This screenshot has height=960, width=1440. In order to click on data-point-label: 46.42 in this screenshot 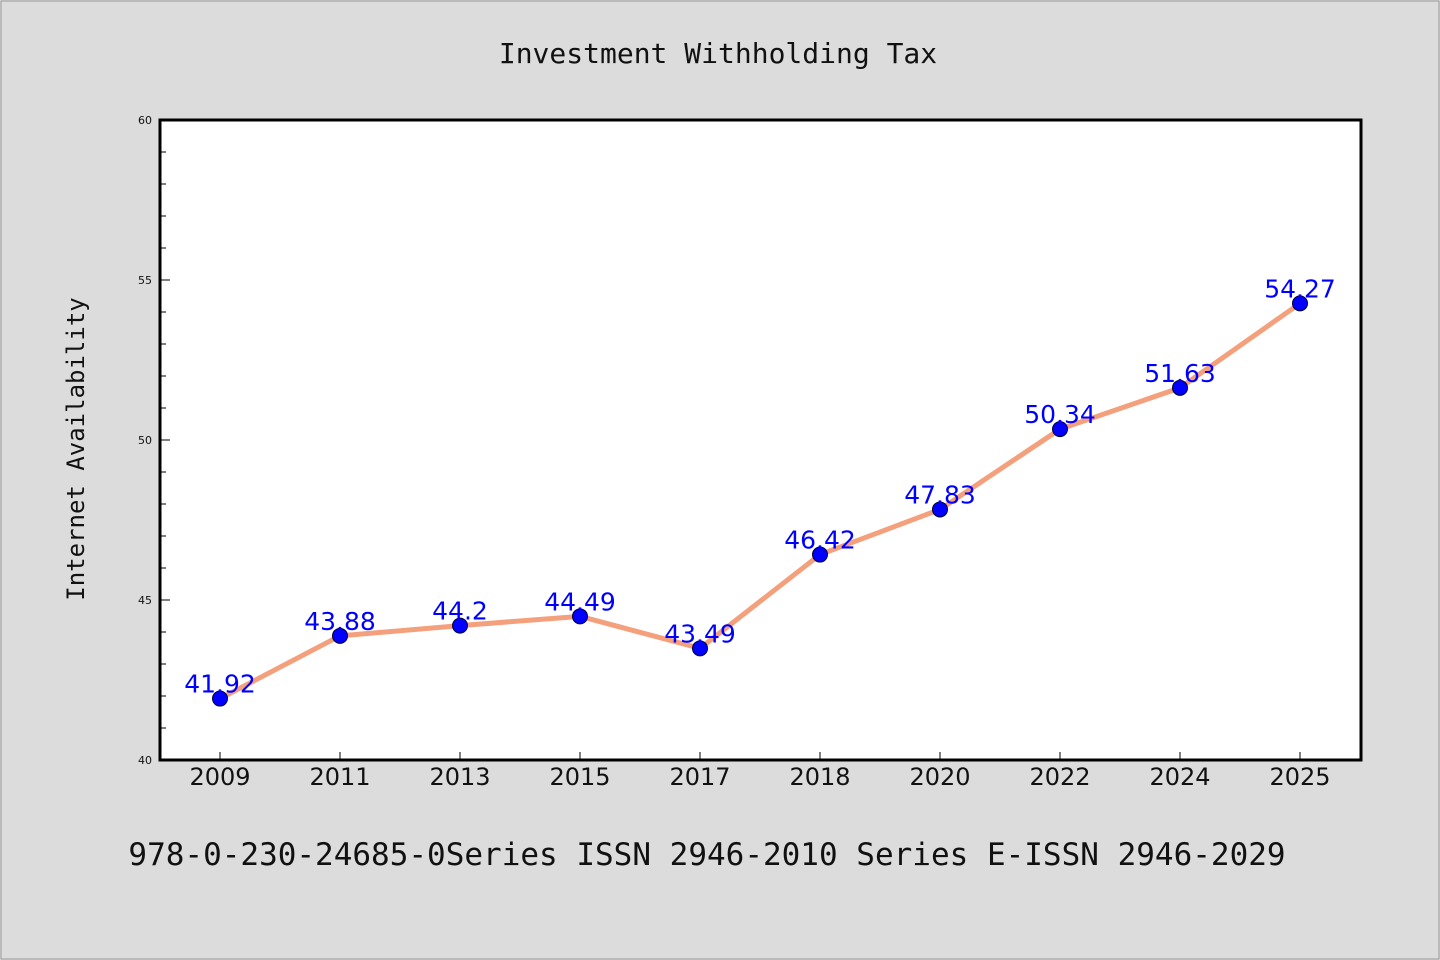, I will do `click(820, 540)`.